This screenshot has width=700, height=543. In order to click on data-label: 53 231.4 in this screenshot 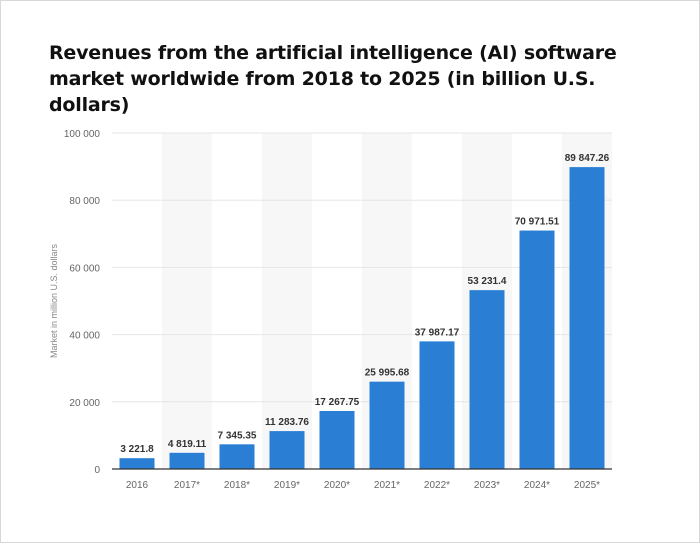, I will do `click(487, 281)`.